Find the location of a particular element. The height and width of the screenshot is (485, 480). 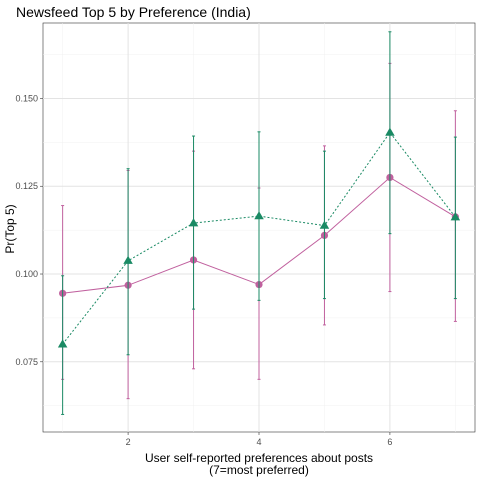

y-axis-title: Pr(Top 5) is located at coordinates (10, 228).